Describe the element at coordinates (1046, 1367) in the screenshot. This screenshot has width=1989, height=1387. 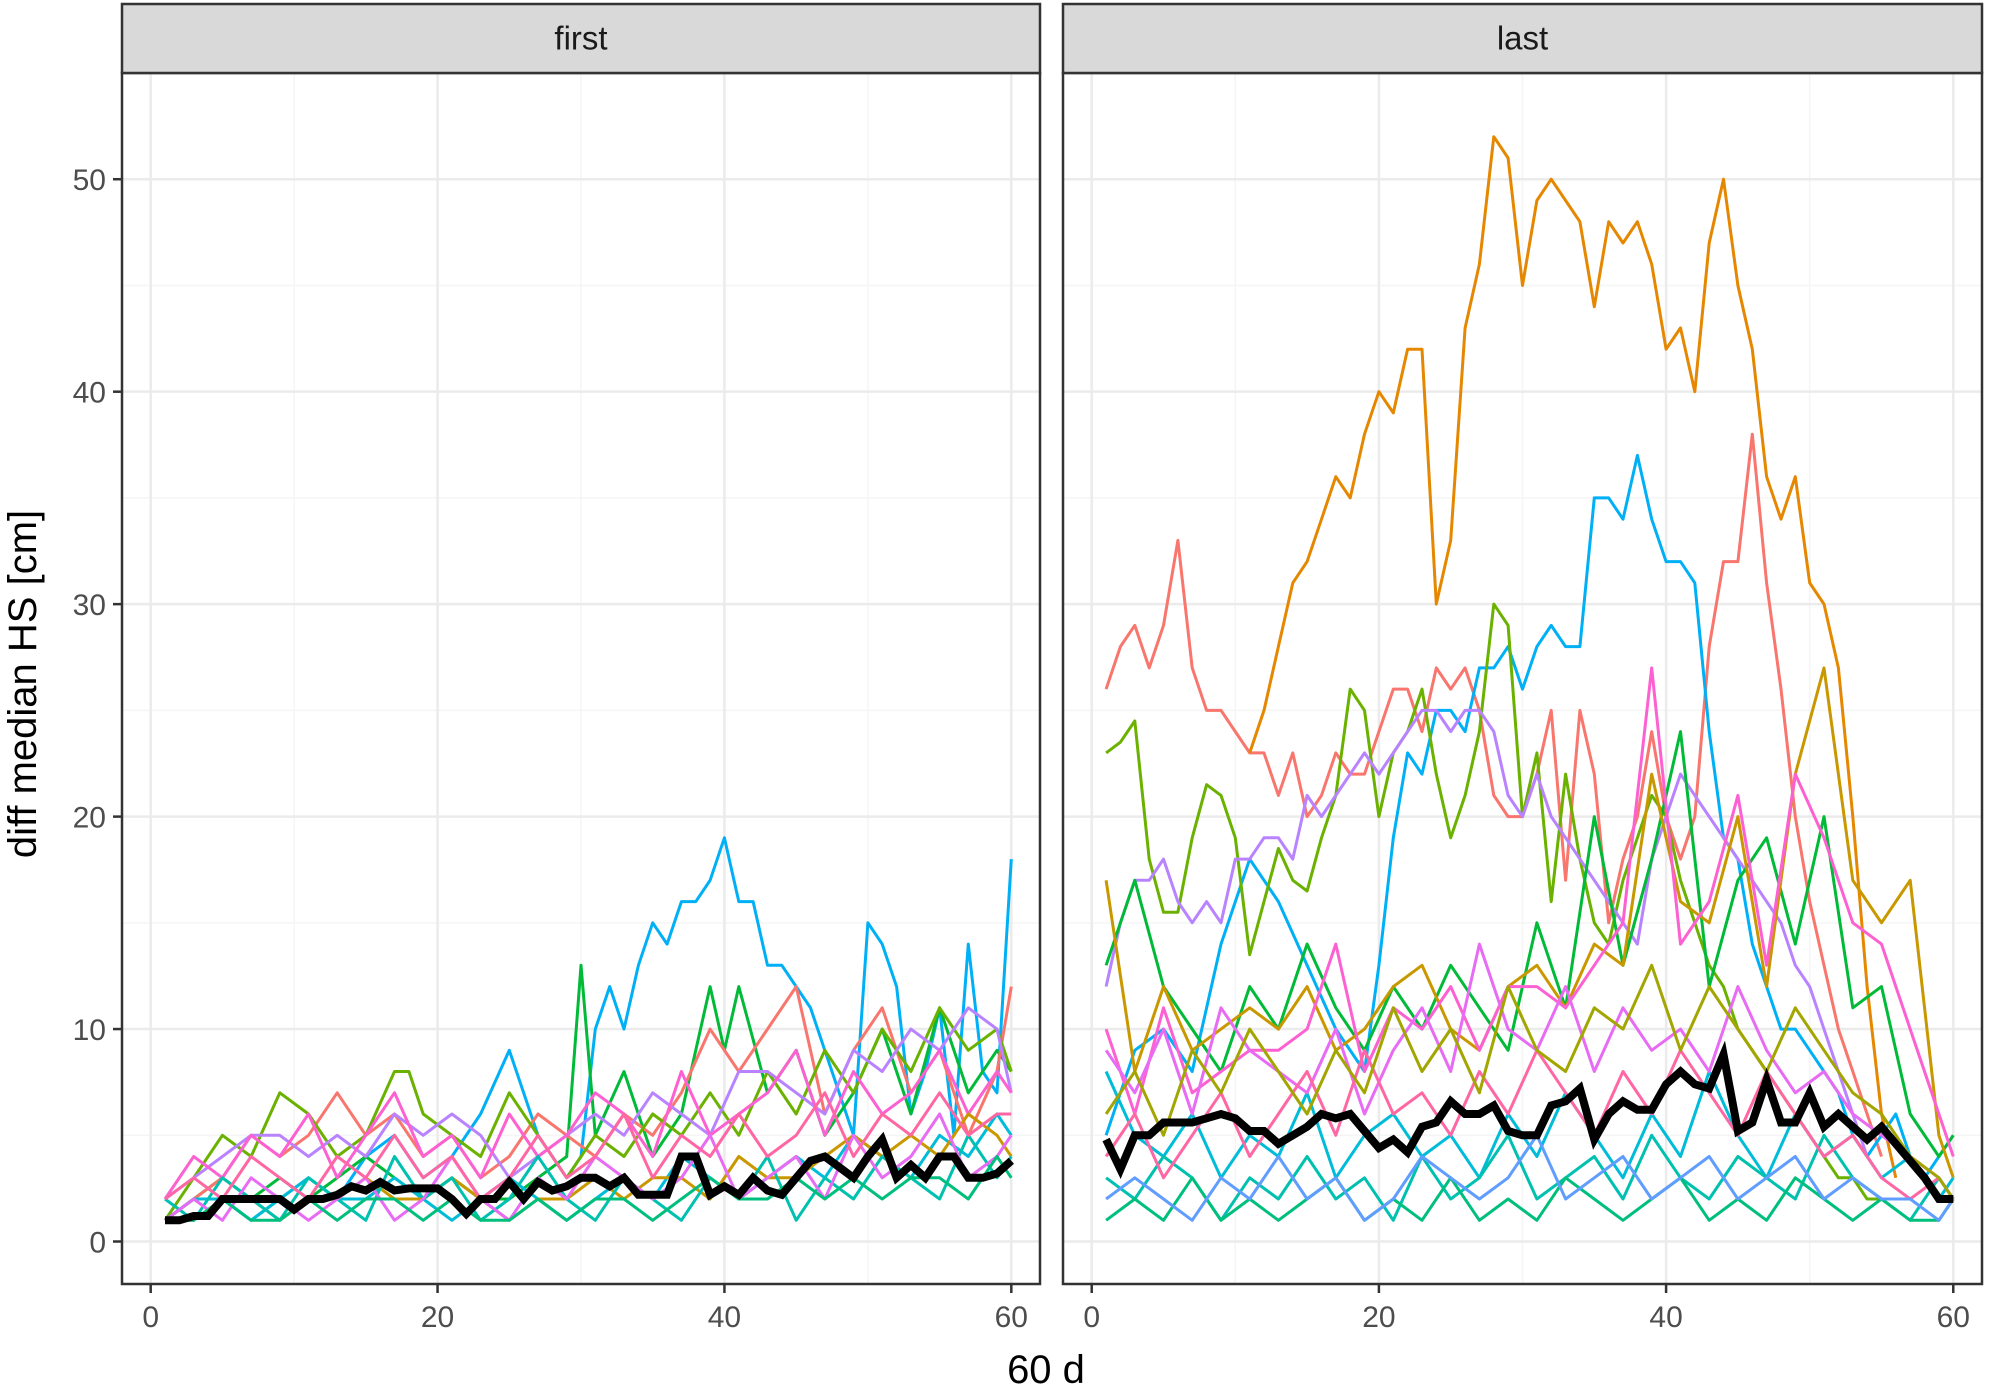
I see `x-axis-title: 60 d` at that location.